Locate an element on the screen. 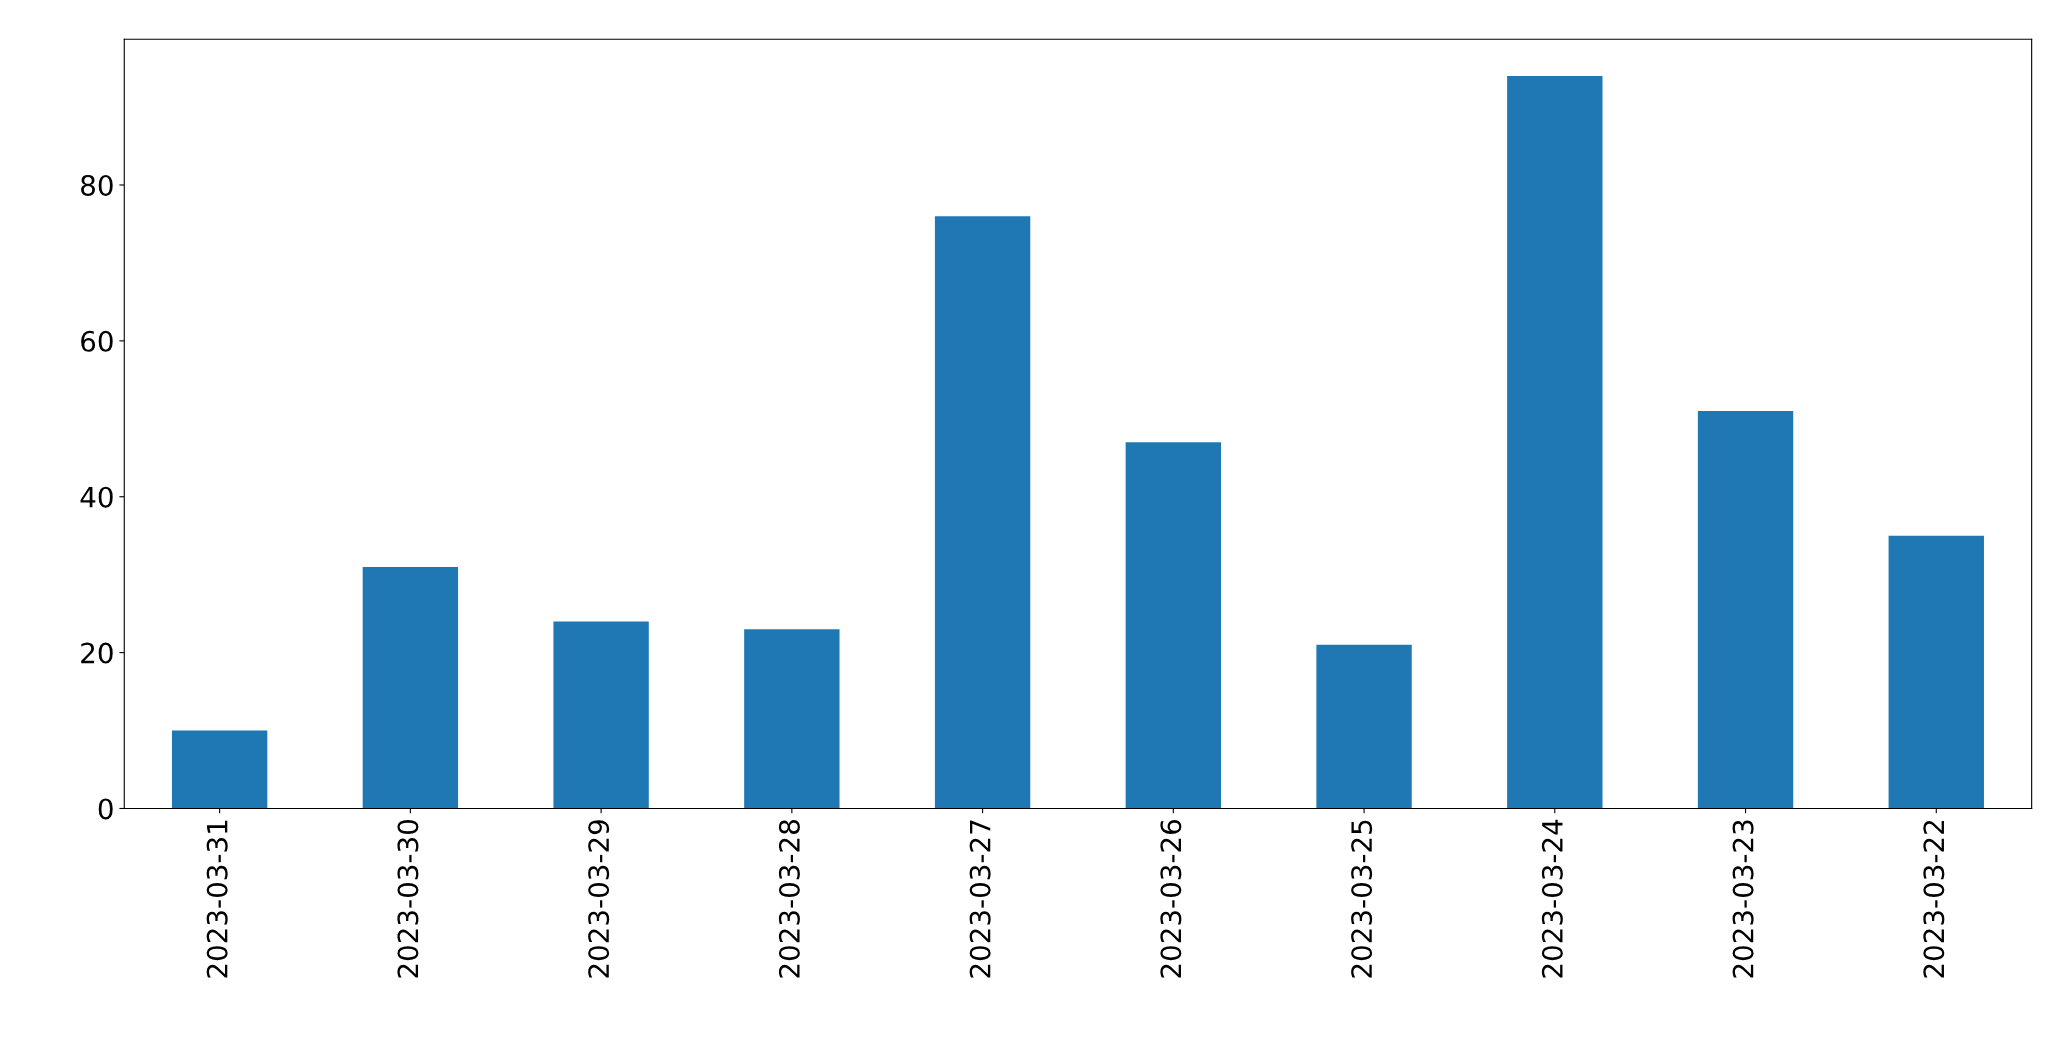  x-tick-label: 2023-03-29 is located at coordinates (599, 899).